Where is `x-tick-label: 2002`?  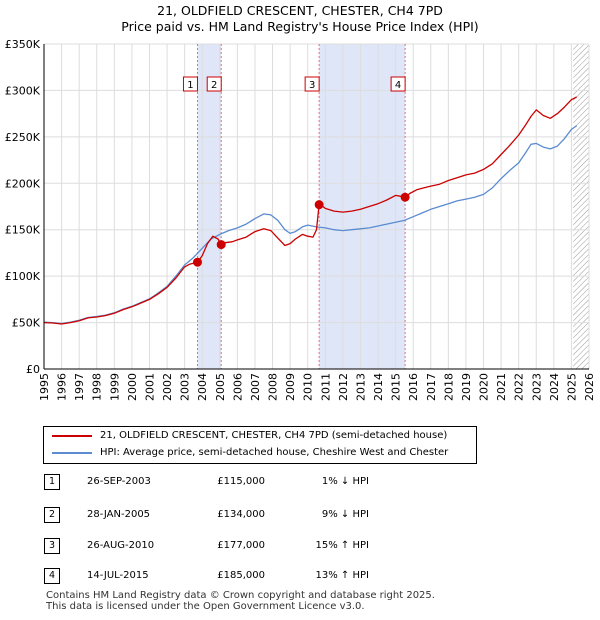
x-tick-label: 2002 is located at coordinates (167, 387).